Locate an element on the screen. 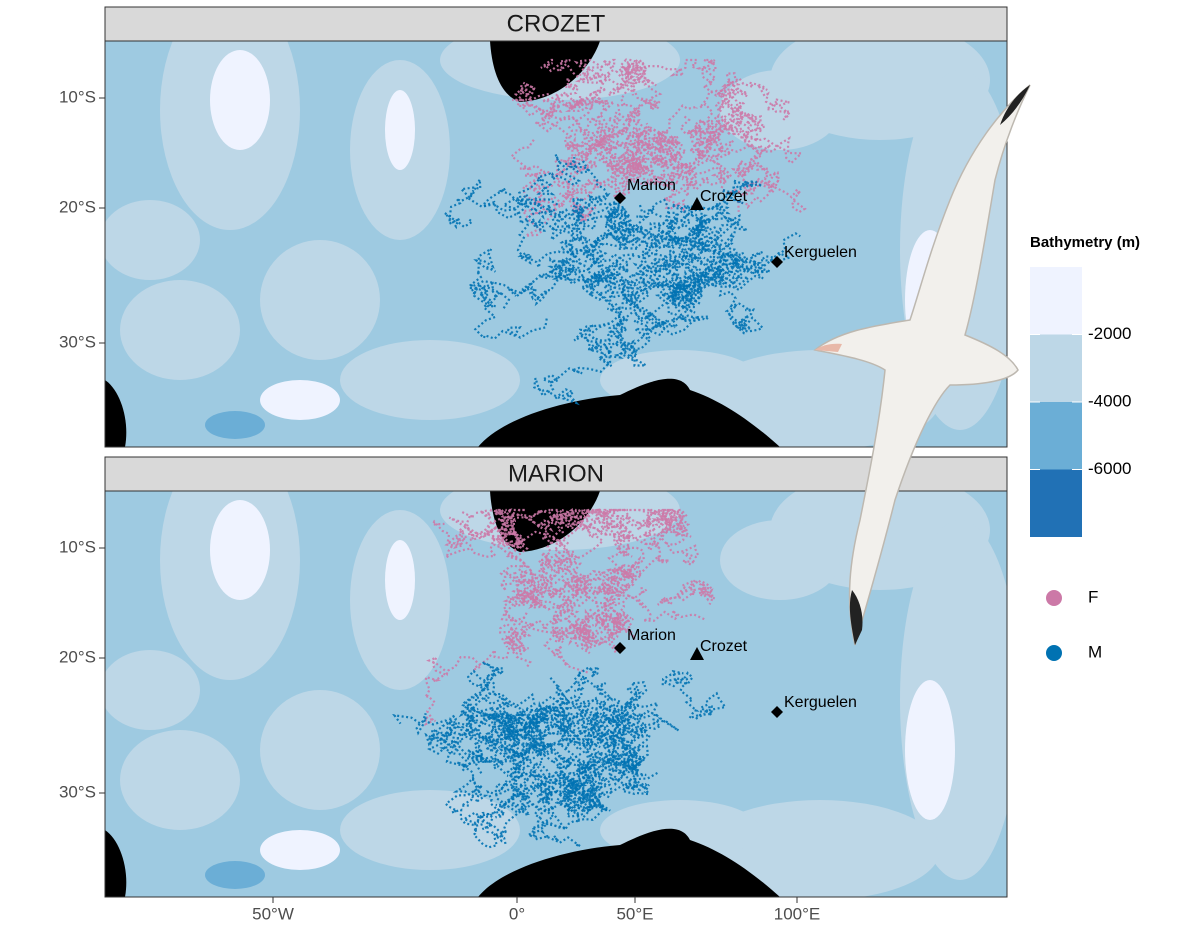 This screenshot has width=1200, height=935. bathymetry-label: -2000 is located at coordinates (1109, 333).